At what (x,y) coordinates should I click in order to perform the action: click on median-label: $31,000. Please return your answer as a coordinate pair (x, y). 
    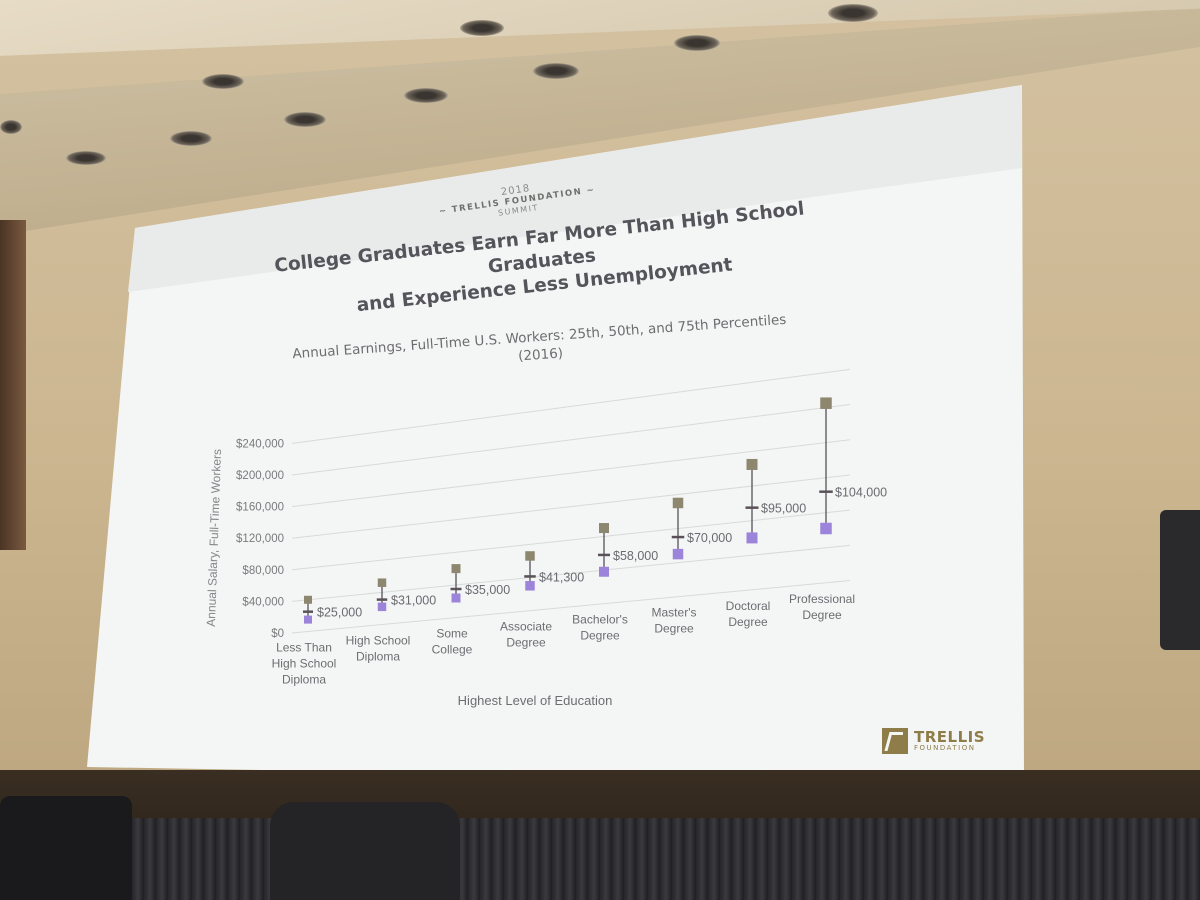
    Looking at the image, I should click on (413, 601).